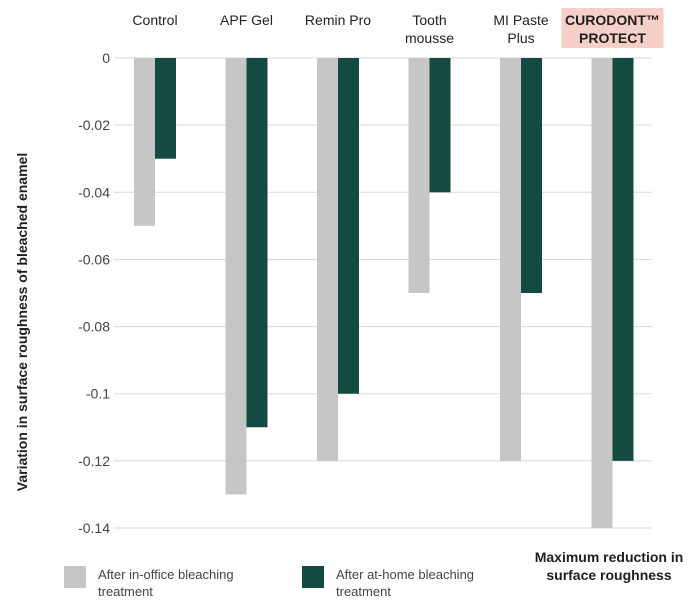 The width and height of the screenshot is (700, 606). What do you see at coordinates (405, 583) in the screenshot?
I see `legend-label-at-home: After at-home bleaching treatment` at bounding box center [405, 583].